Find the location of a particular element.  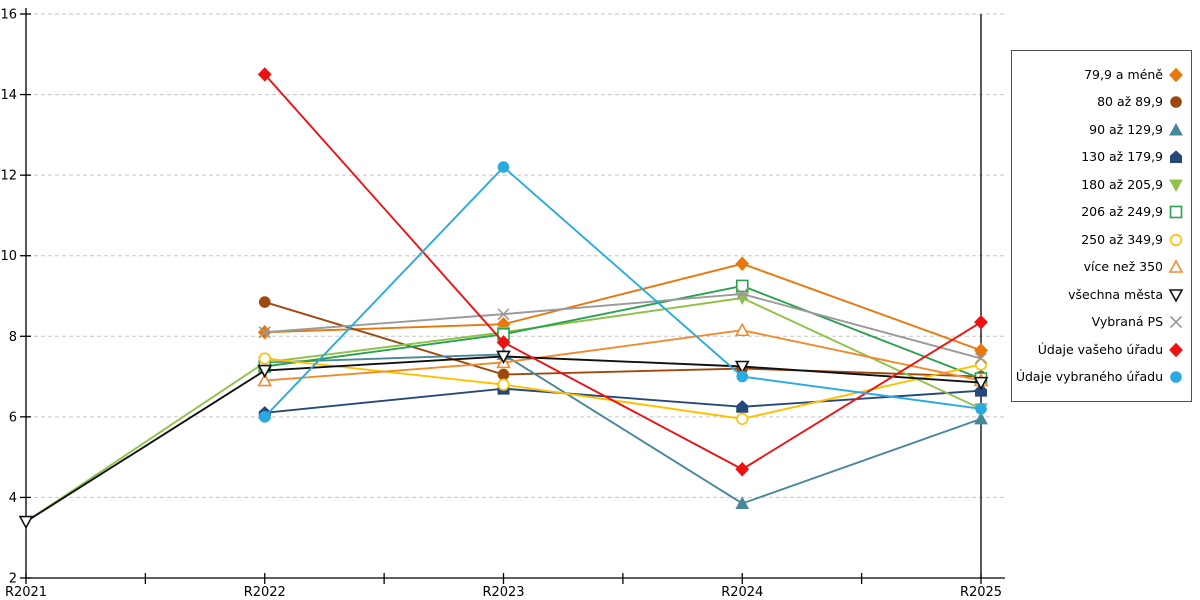

legend-item: 79,9 a méně is located at coordinates (1100, 75).